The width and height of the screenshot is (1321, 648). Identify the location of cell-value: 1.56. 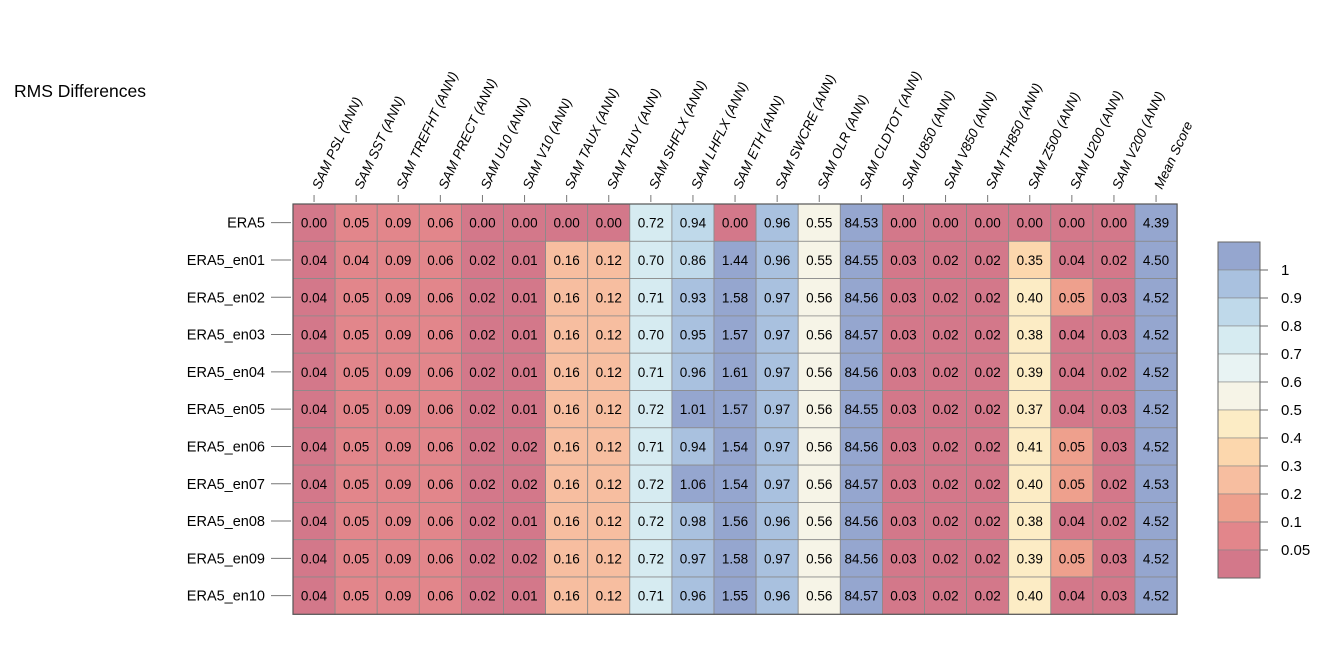
(735, 521).